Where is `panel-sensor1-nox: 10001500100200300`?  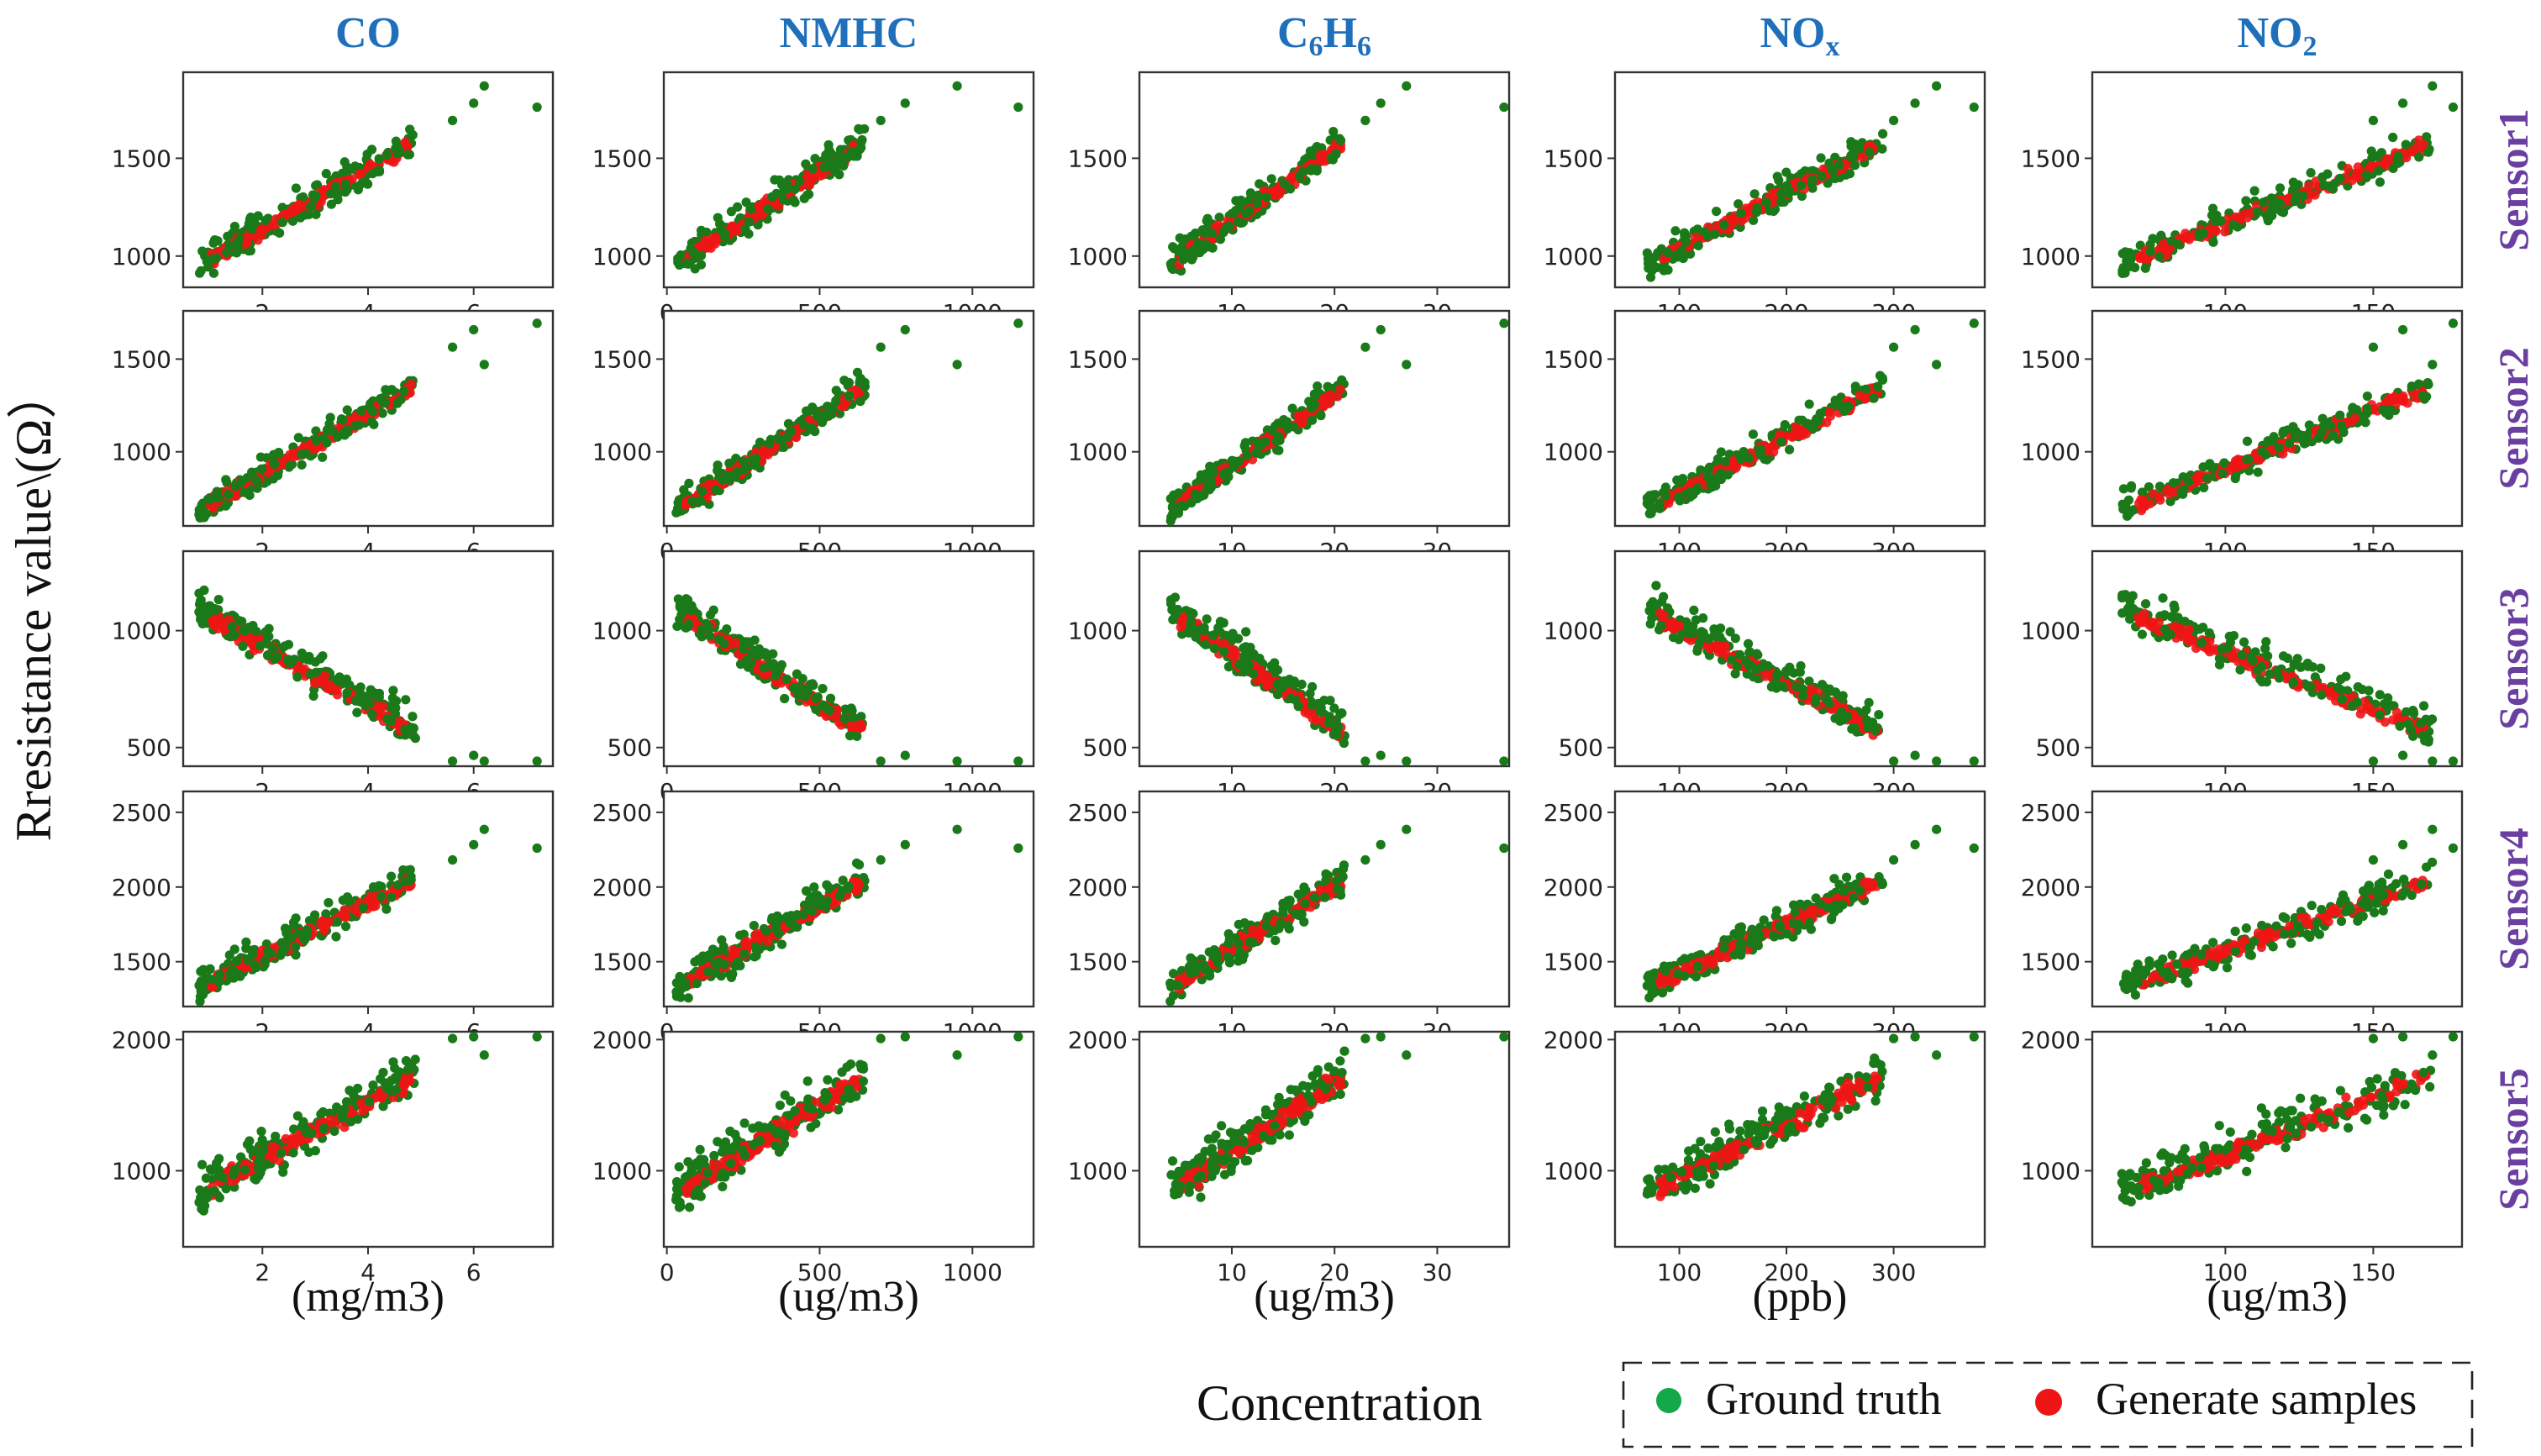
panel-sensor1-nox: 10001500100200300 is located at coordinates (1765, 199).